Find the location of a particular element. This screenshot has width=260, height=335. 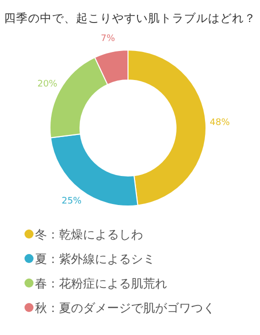

legend-label: 冬：乾燥によるしわ is located at coordinates (89, 235).